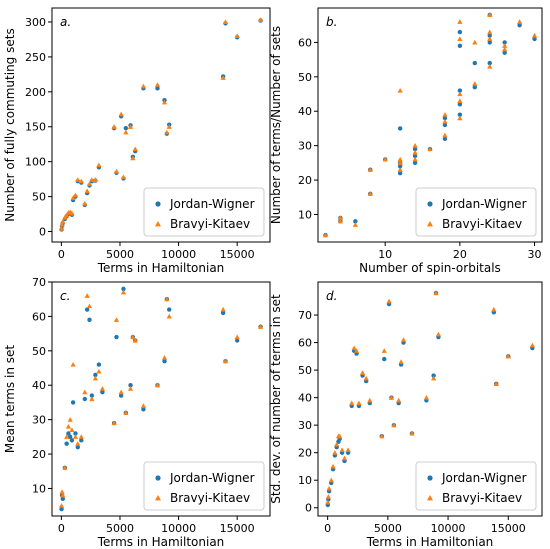 The image size is (550, 549). What do you see at coordinates (120, 528) in the screenshot?
I see `x-tick-label: 5000` at bounding box center [120, 528].